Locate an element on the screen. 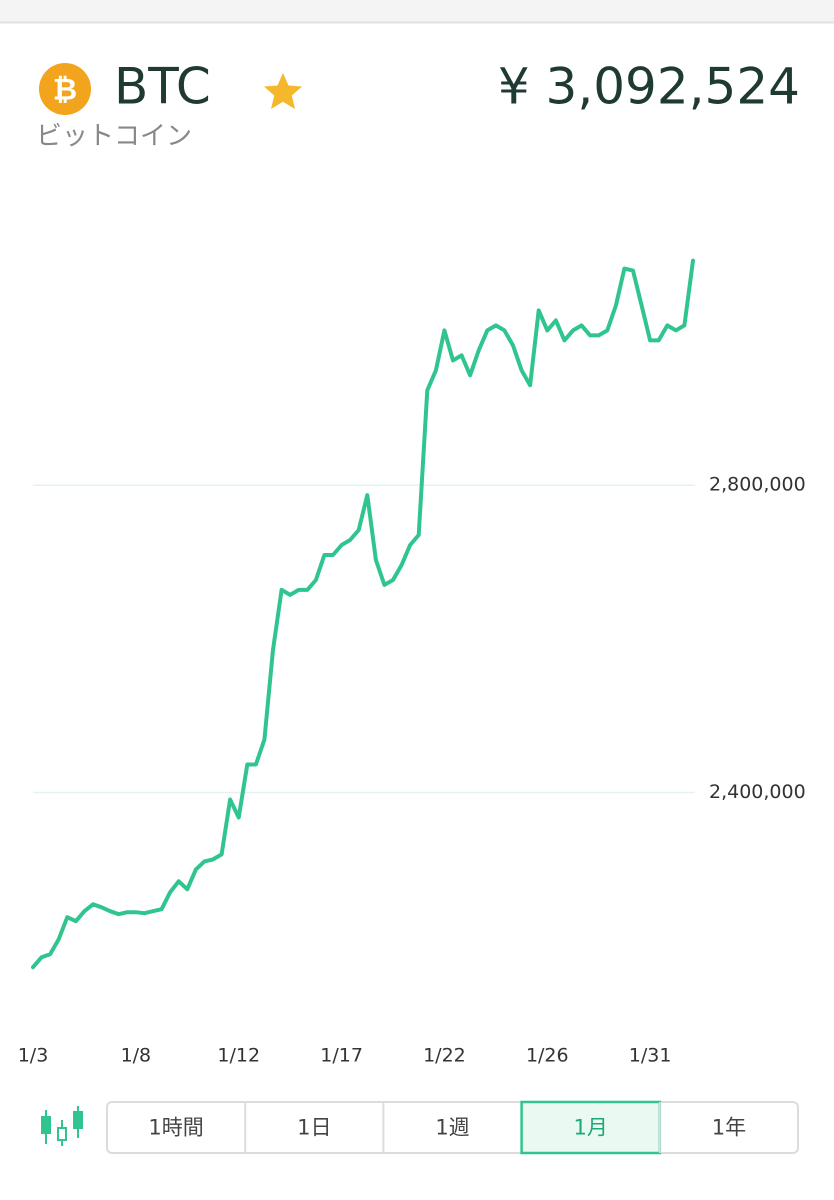 Image resolution: width=834 pixels, height=1200 pixels. x-tick-label: 1/3 is located at coordinates (33, 1056).